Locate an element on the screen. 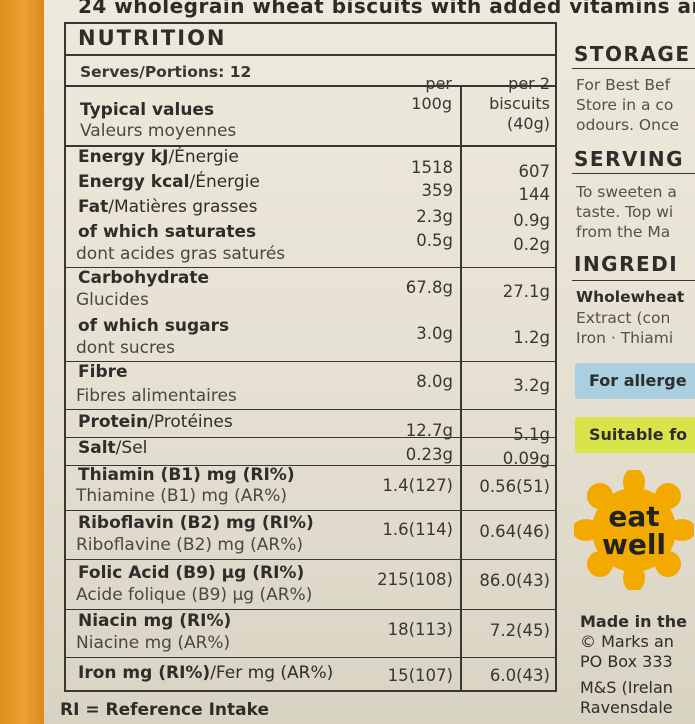 The width and height of the screenshot is (695, 724). eatwell-word-1: eat is located at coordinates (633, 516).